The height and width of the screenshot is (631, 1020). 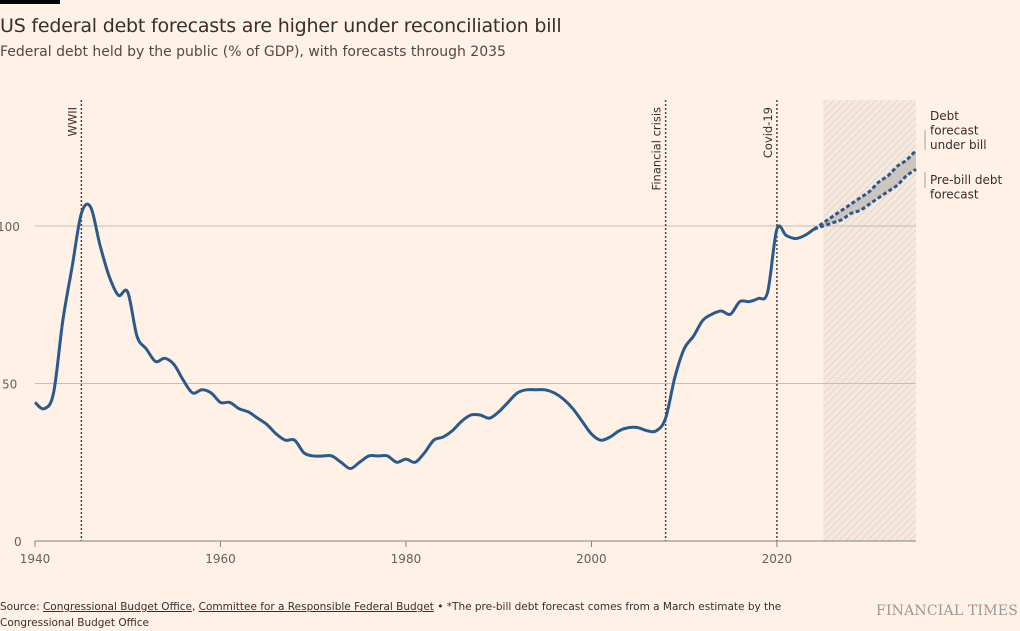 What do you see at coordinates (777, 559) in the screenshot?
I see `x-tick-label: 2020` at bounding box center [777, 559].